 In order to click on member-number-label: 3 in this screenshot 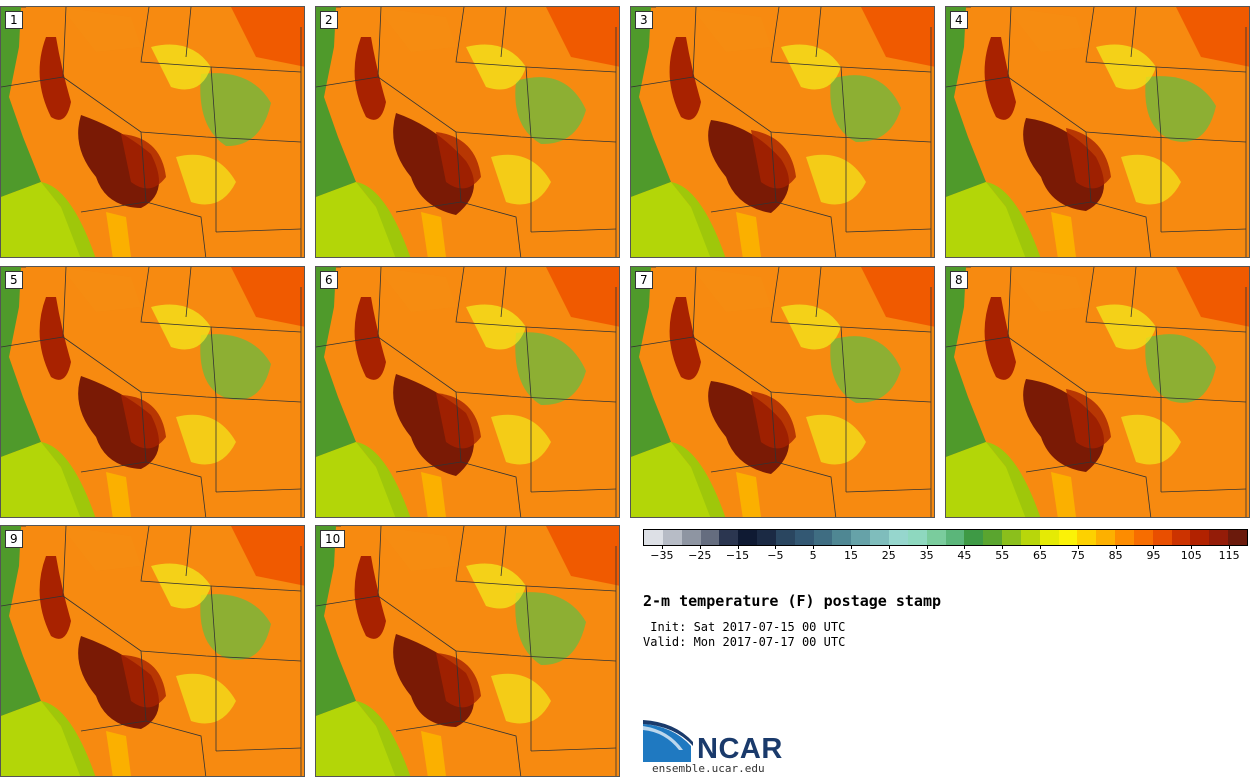, I will do `click(644, 20)`.